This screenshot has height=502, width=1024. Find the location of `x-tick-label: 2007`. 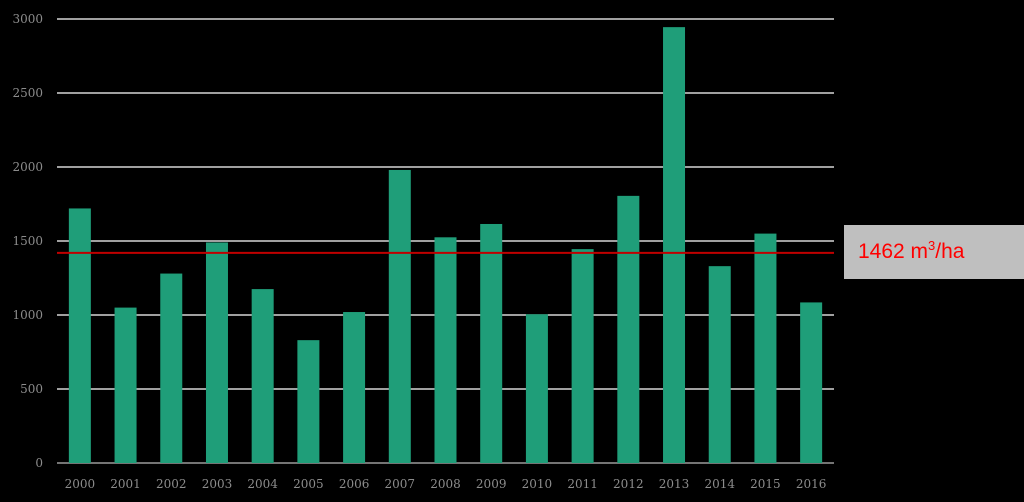

x-tick-label: 2007 is located at coordinates (400, 484).